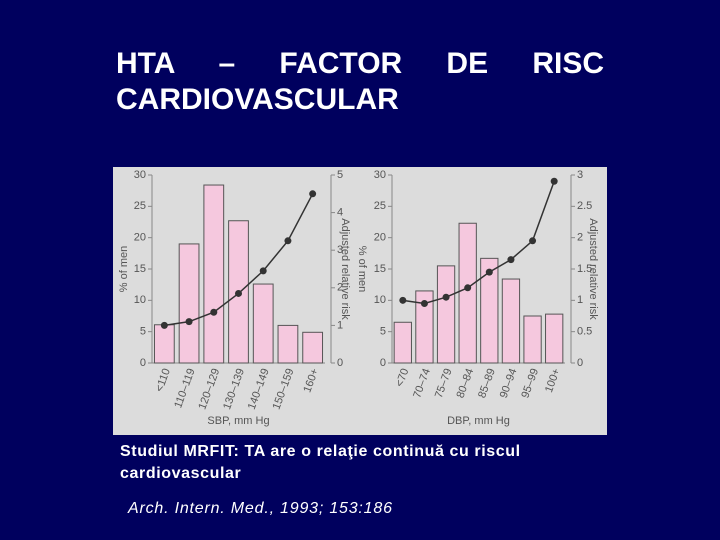  What do you see at coordinates (584, 269) in the screenshot?
I see `y2-tick-label: 1.5` at bounding box center [584, 269].